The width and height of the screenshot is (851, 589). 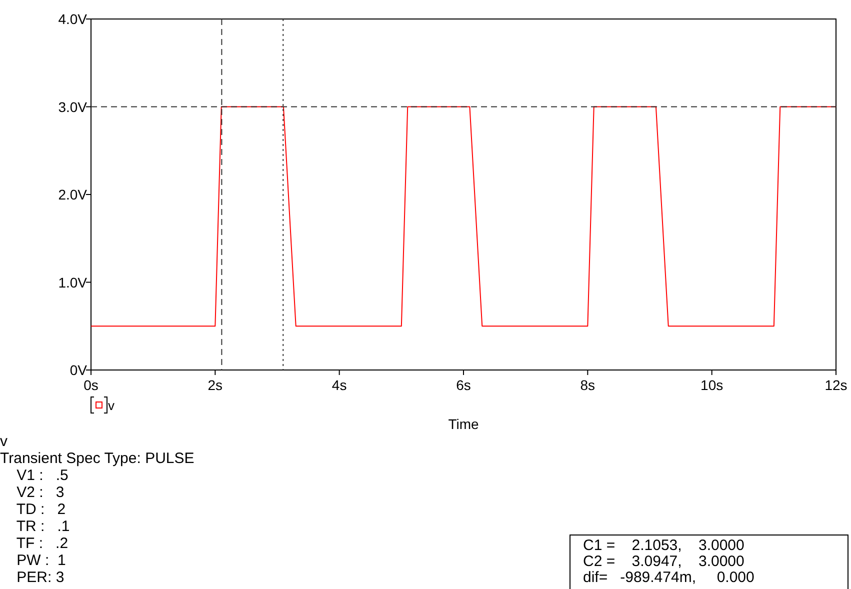 What do you see at coordinates (111, 405) in the screenshot?
I see `legend-label: v` at bounding box center [111, 405].